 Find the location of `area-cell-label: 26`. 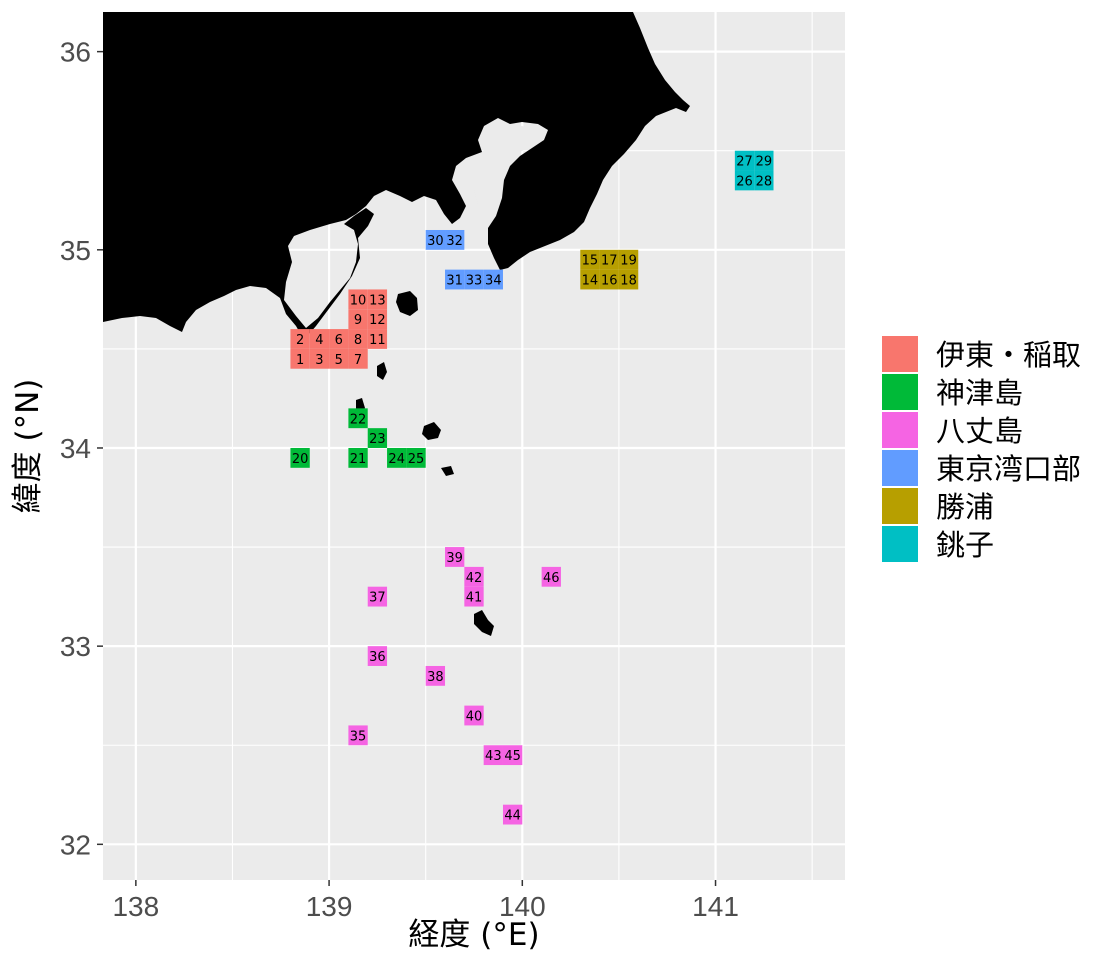

area-cell-label: 26 is located at coordinates (744, 181).